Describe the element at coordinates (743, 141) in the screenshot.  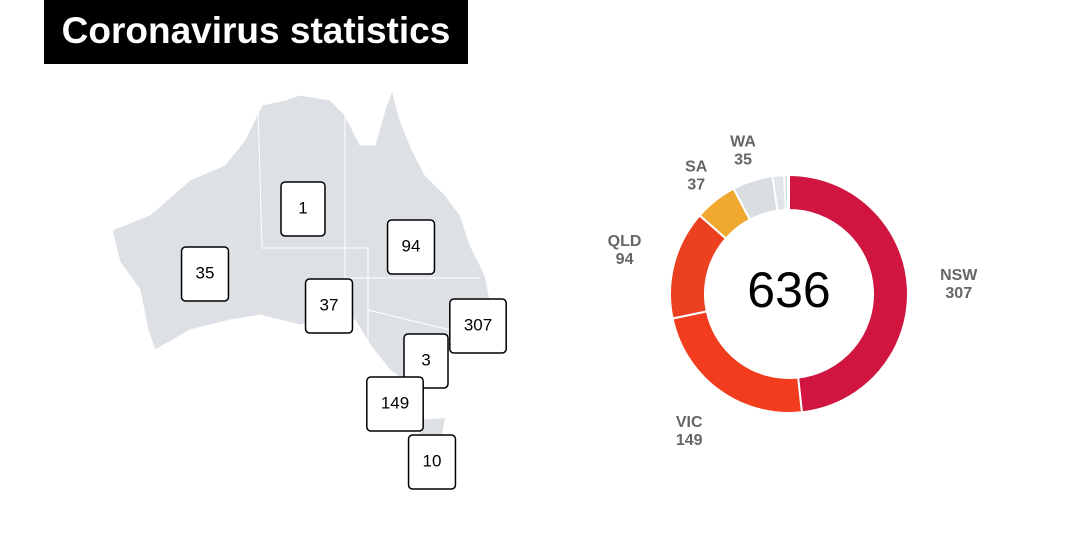
I see `segment-label: WA` at that location.